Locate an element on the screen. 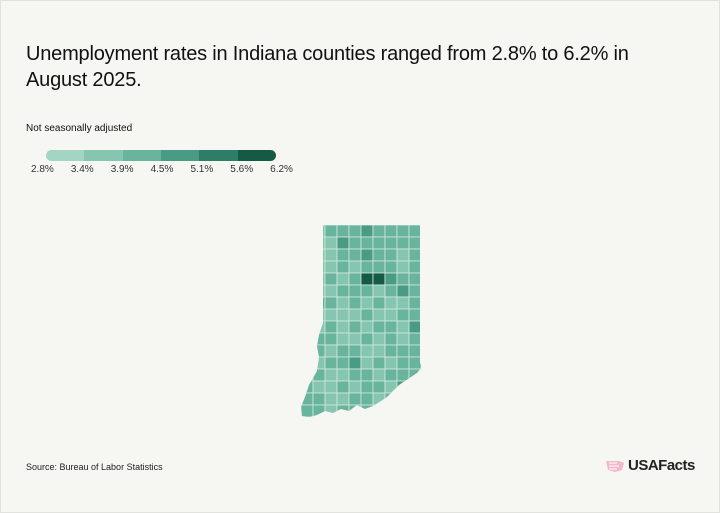 The image size is (720, 513). legend-color-scale is located at coordinates (161, 155).